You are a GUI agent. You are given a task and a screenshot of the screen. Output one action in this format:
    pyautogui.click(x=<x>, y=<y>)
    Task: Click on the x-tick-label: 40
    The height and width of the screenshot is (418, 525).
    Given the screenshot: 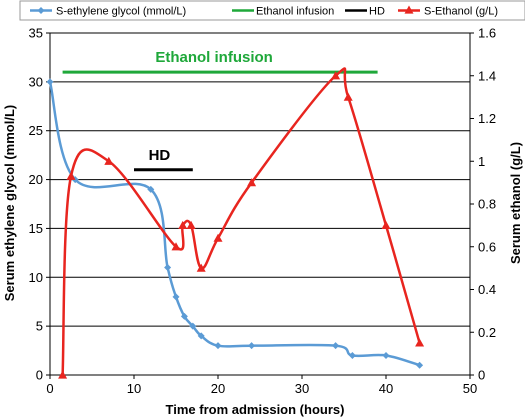 What is the action you would take?
    pyautogui.click(x=386, y=388)
    